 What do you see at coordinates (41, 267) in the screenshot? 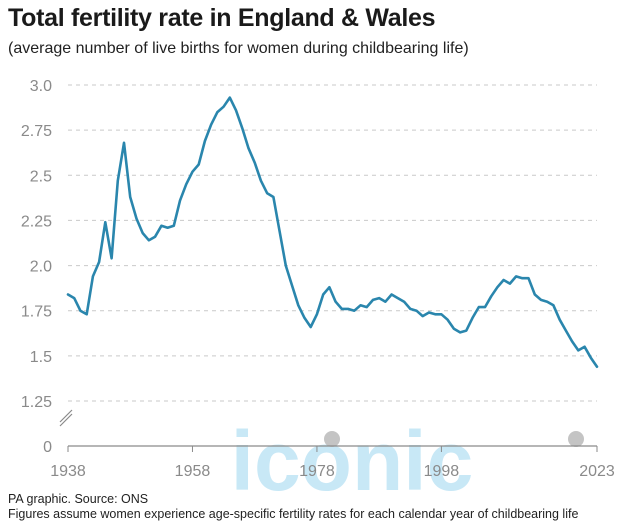
I see `y-tick-label: 2.0` at bounding box center [41, 267].